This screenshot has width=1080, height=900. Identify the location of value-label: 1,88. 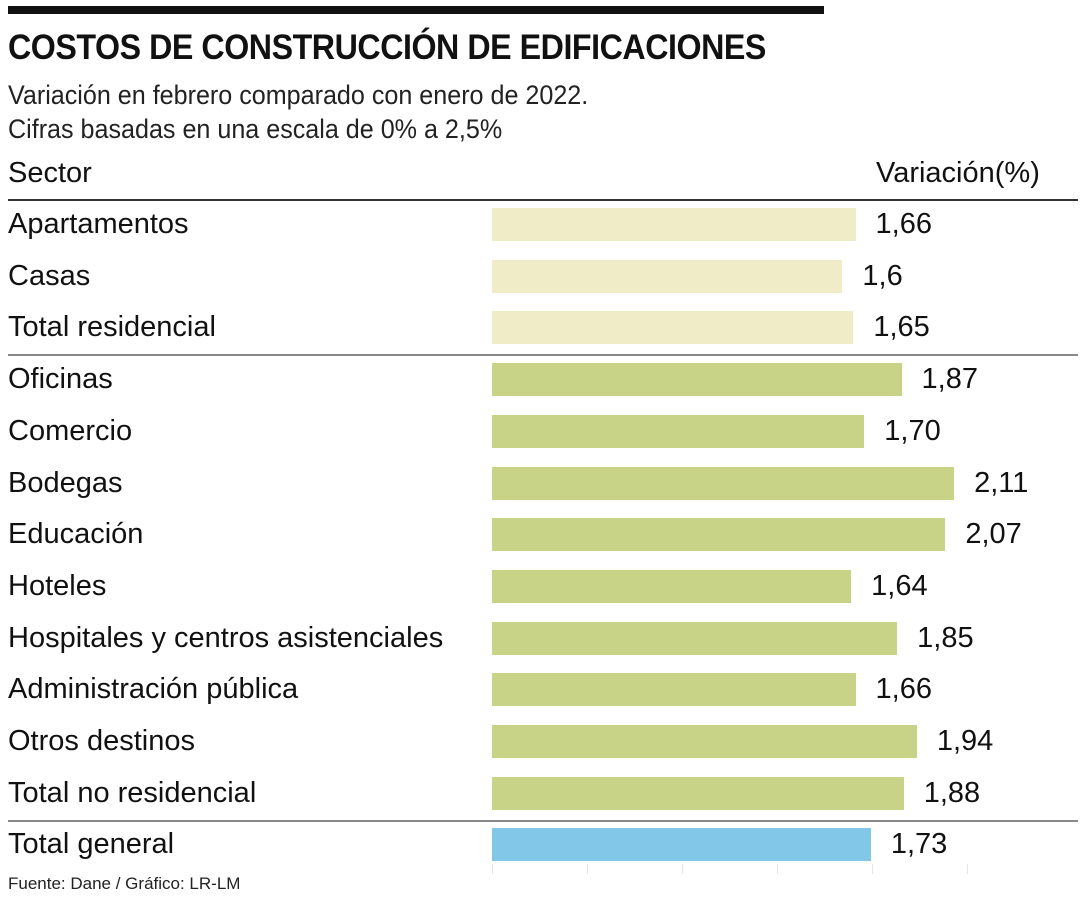
(952, 792).